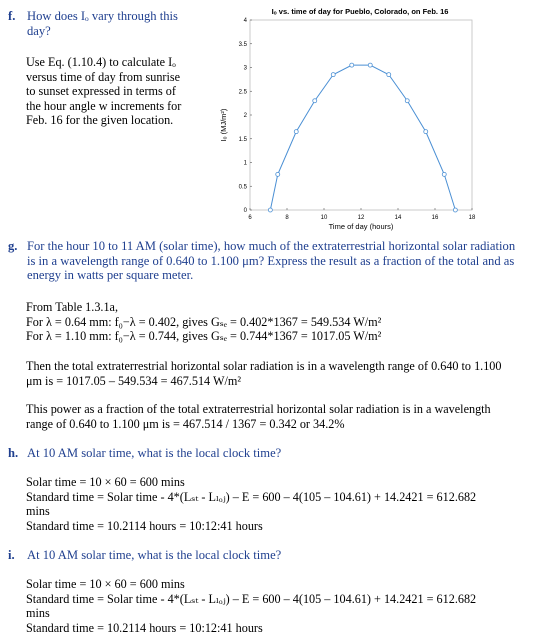 The height and width of the screenshot is (636, 543). What do you see at coordinates (246, 21) in the screenshot?
I see `y-tick-label: 4` at bounding box center [246, 21].